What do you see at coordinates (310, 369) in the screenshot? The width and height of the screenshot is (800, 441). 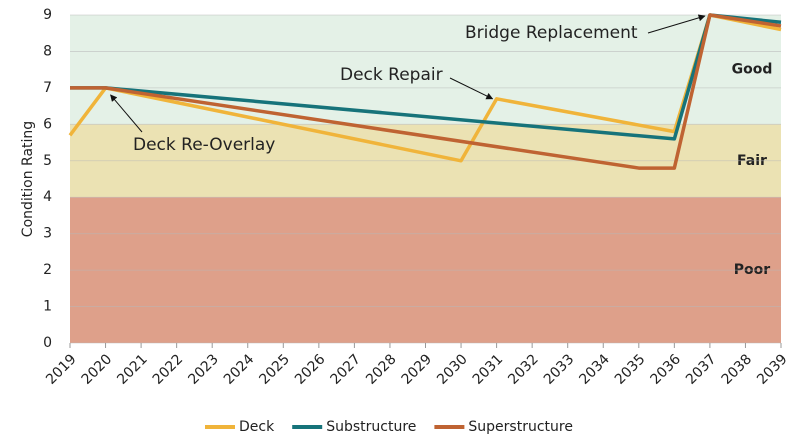 I see `x-tick-label: 2026` at bounding box center [310, 369].